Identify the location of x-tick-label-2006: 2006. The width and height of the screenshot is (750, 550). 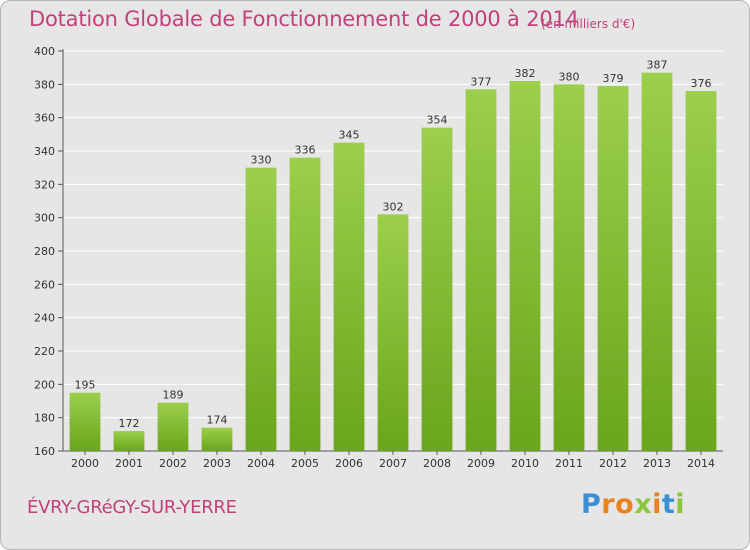
(349, 463).